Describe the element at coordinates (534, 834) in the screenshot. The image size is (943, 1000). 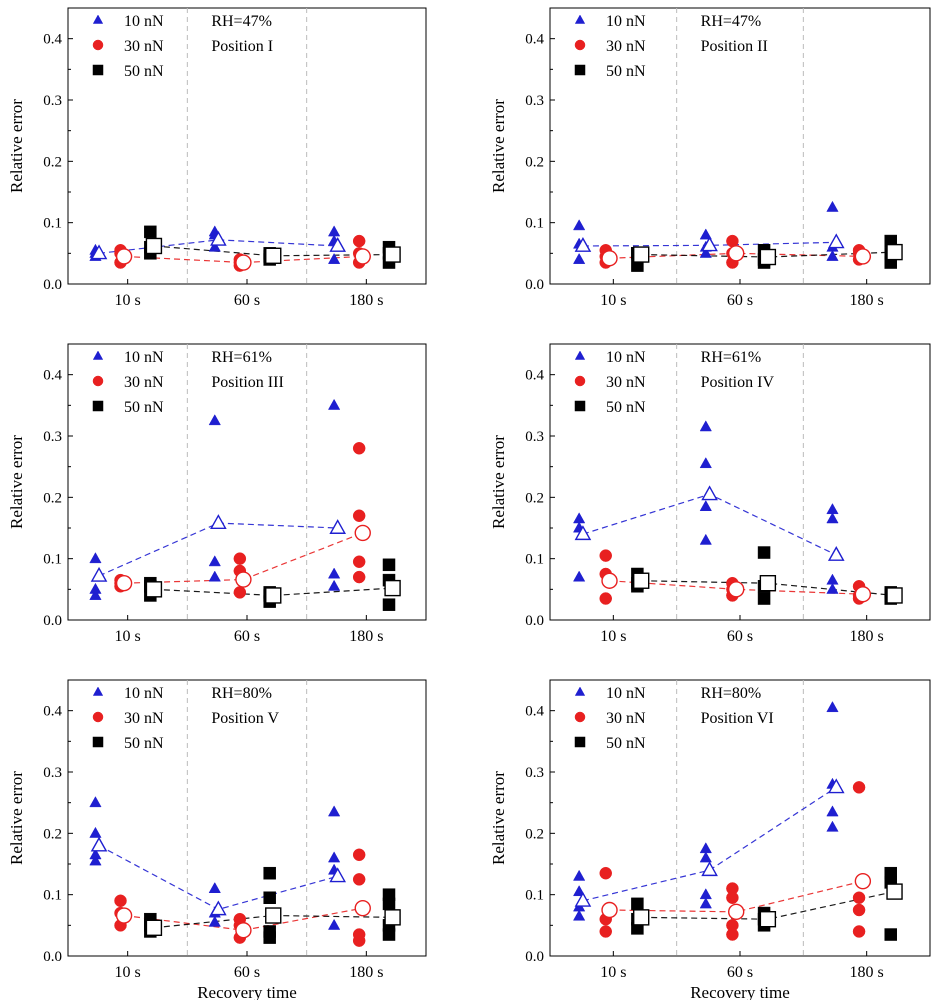
I see `y-tick-label: 0.2` at that location.